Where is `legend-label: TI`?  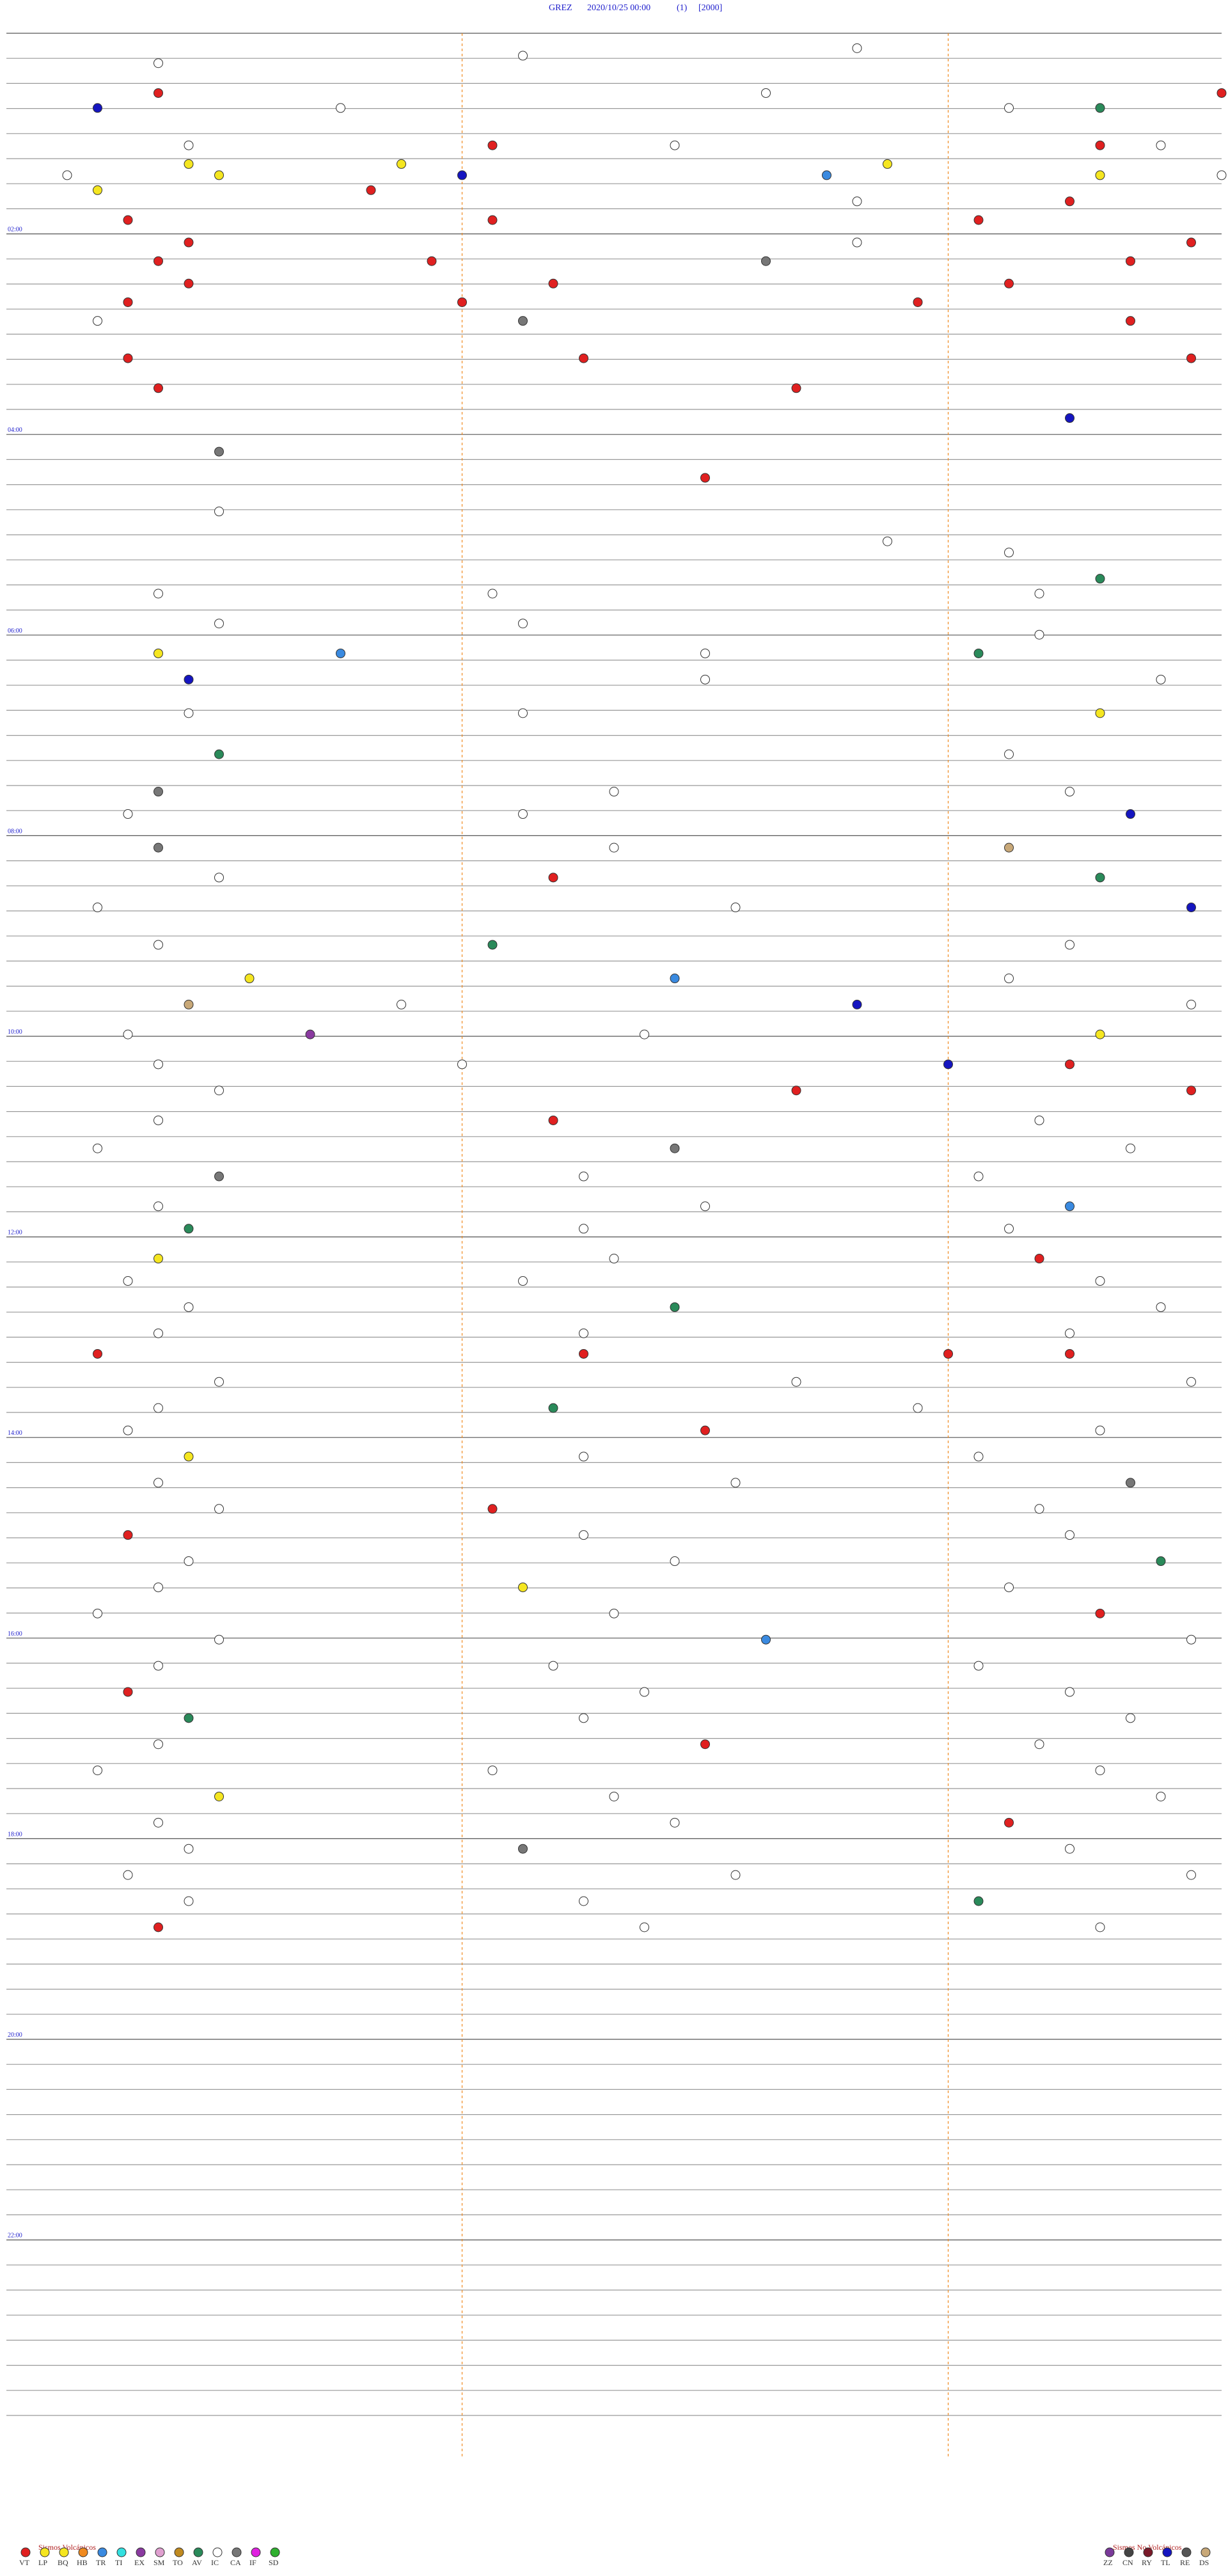
legend-label: TI is located at coordinates (118, 2562).